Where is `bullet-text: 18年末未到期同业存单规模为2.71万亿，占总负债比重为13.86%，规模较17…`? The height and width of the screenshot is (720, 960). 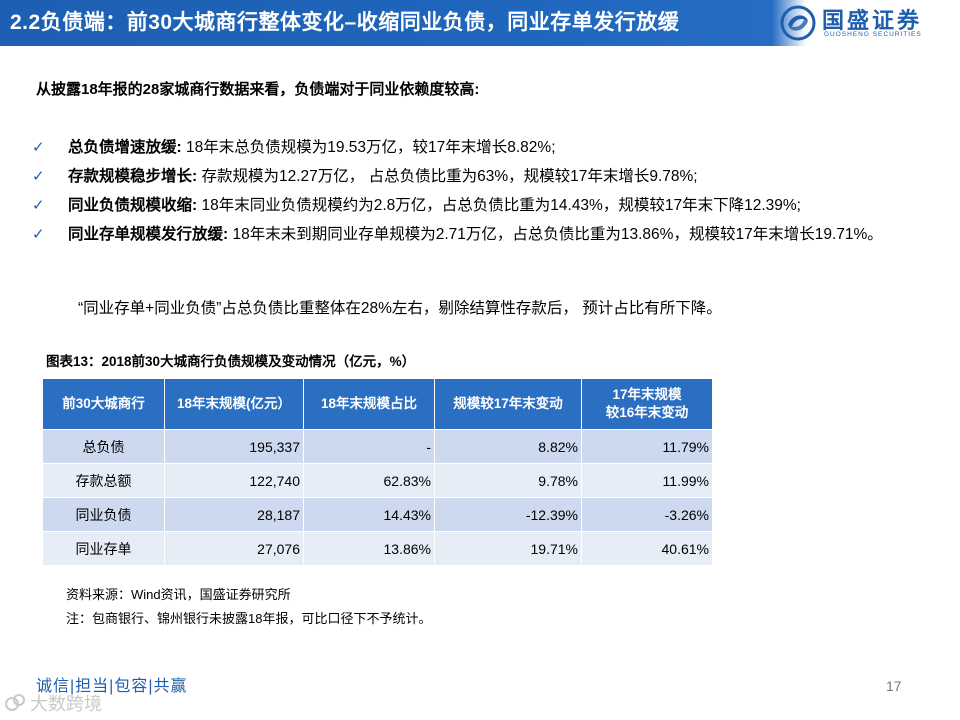
bullet-text: 18年末未到期同业存单规模为2.71万亿，占总负债比重为13.86%，规模较17… is located at coordinates (555, 234).